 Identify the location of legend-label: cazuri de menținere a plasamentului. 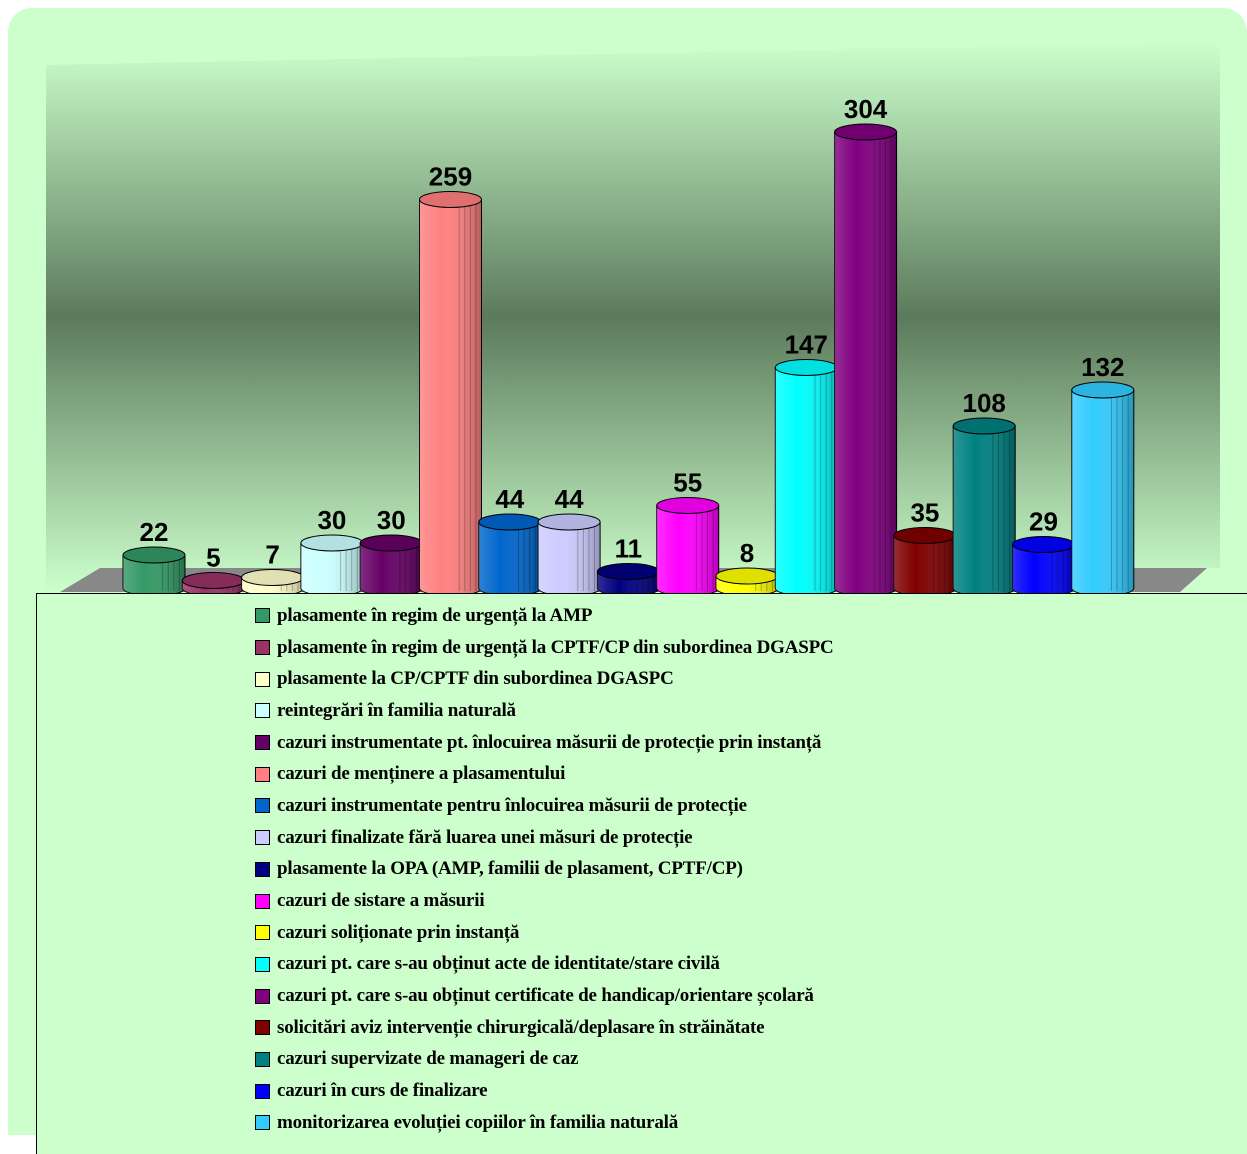
(421, 774).